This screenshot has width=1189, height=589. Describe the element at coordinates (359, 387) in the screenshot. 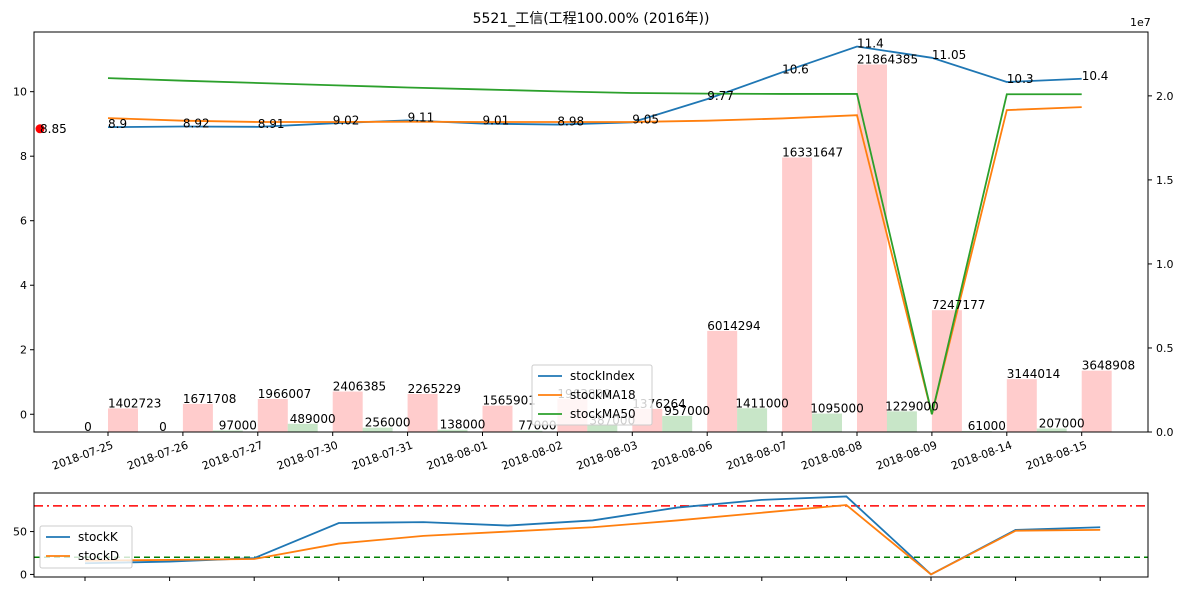

I see `volume-label-up: 2406385` at that location.